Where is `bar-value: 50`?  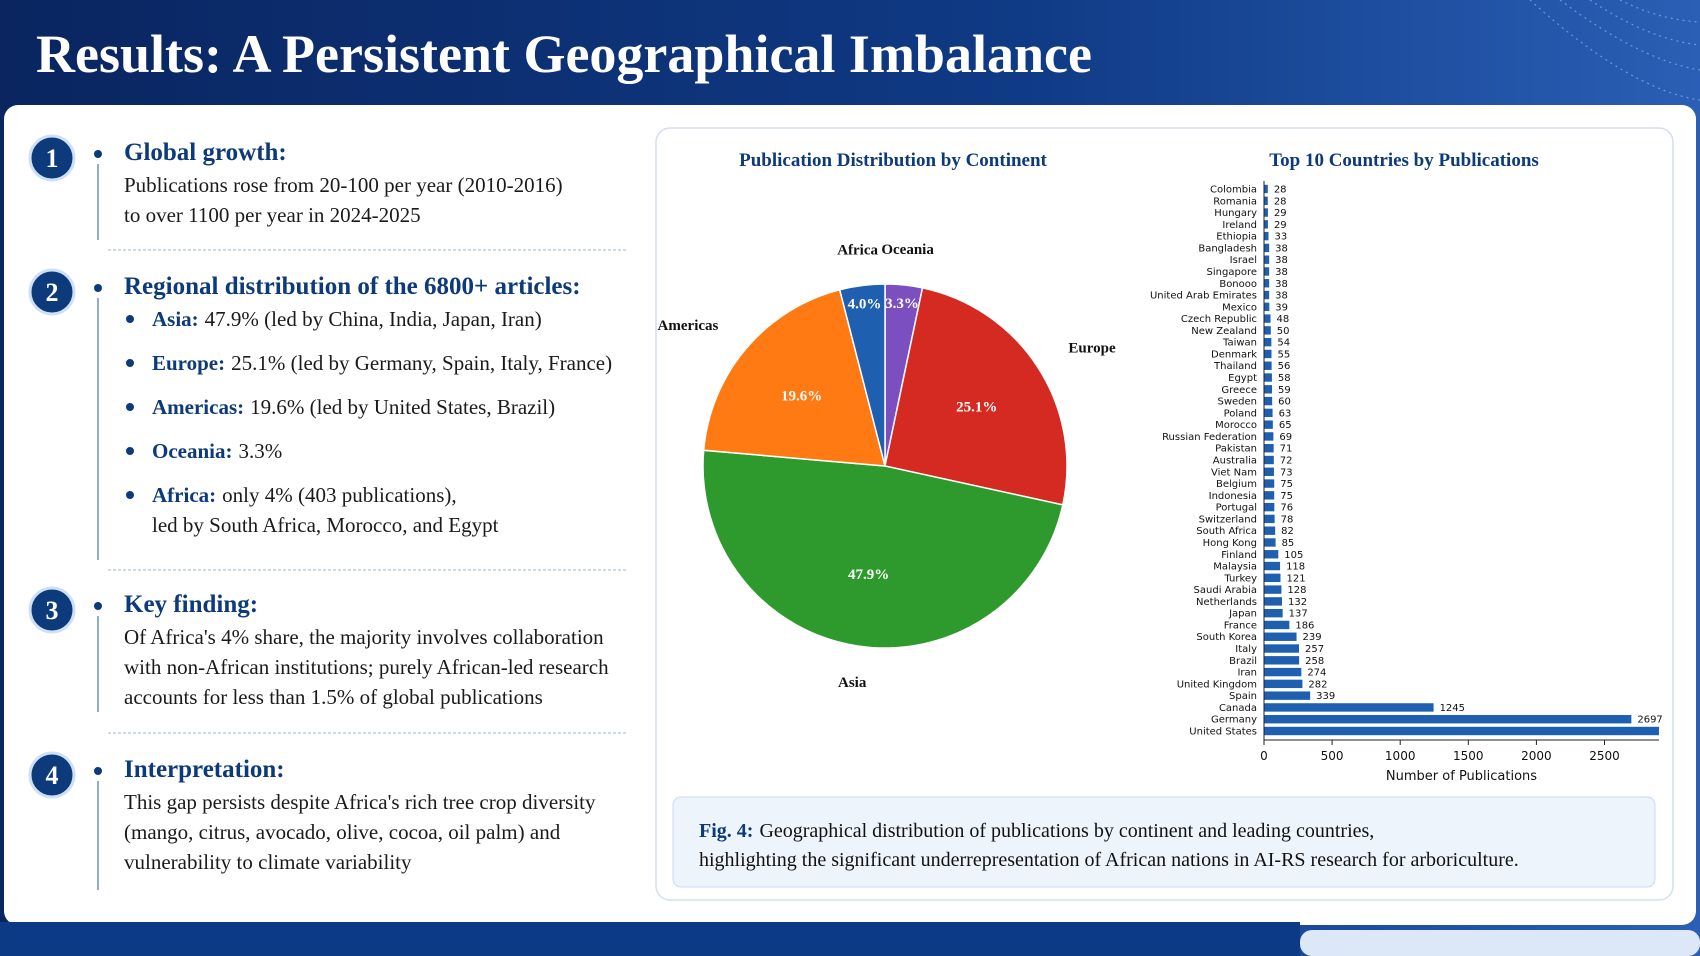
bar-value: 50 is located at coordinates (1283, 331).